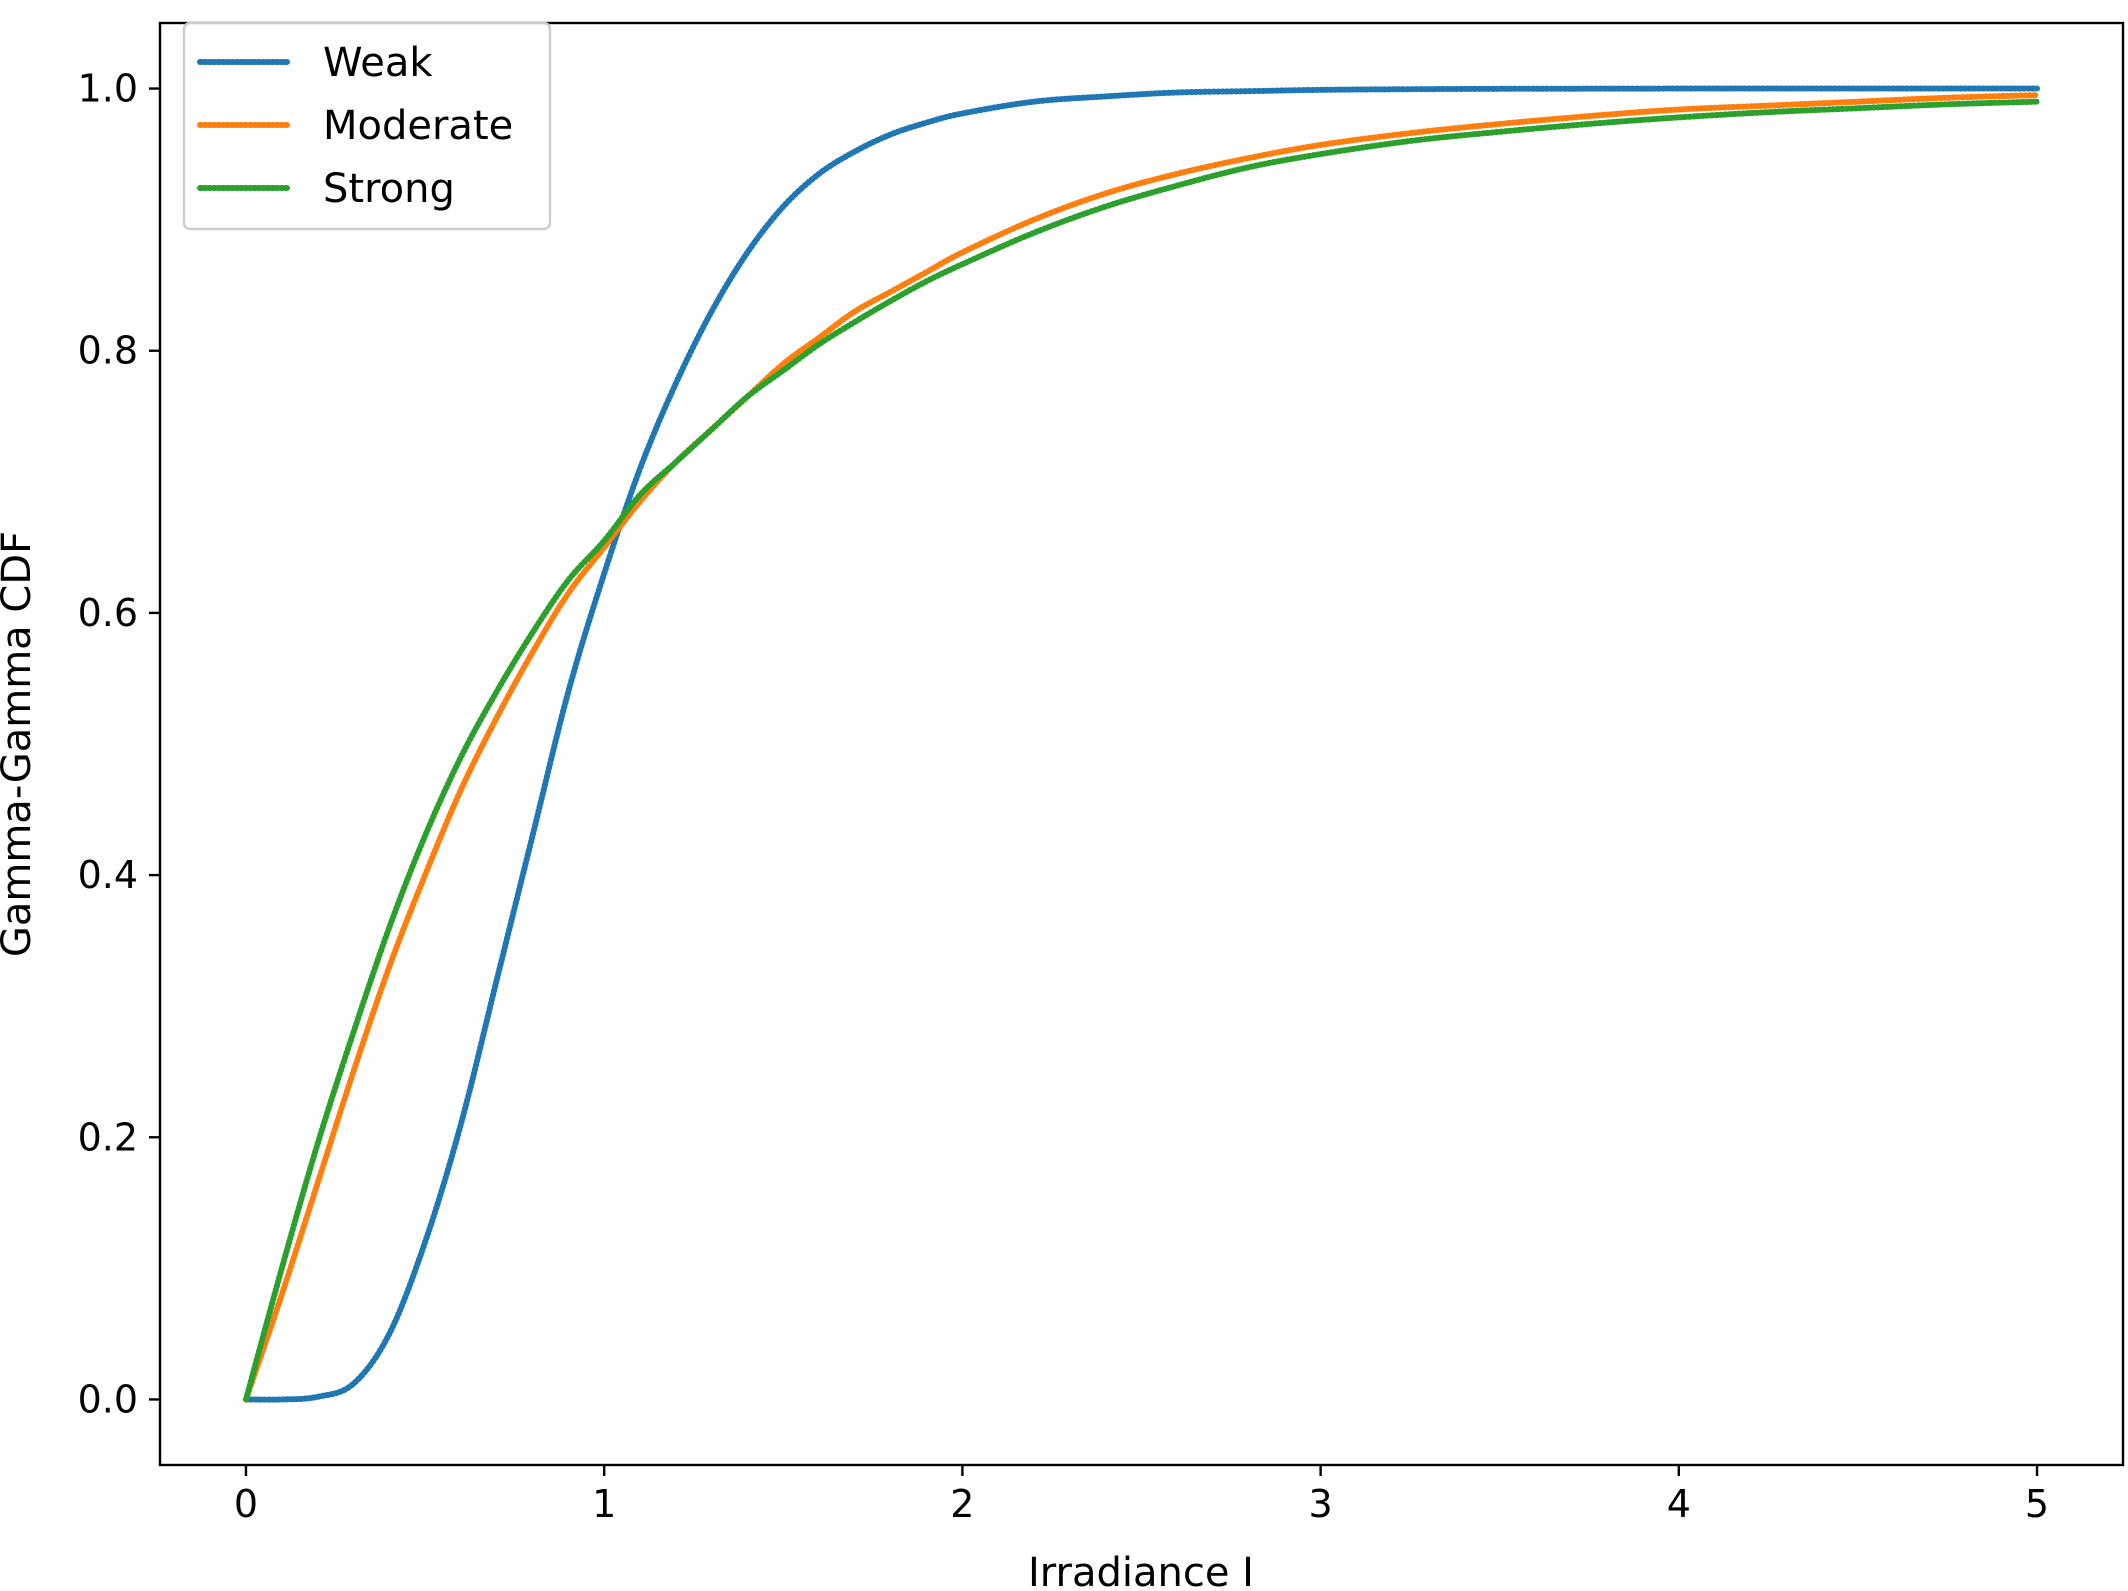 The width and height of the screenshot is (2128, 1591). Describe the element at coordinates (108, 1137) in the screenshot. I see `y-tick-label: 0.2` at that location.